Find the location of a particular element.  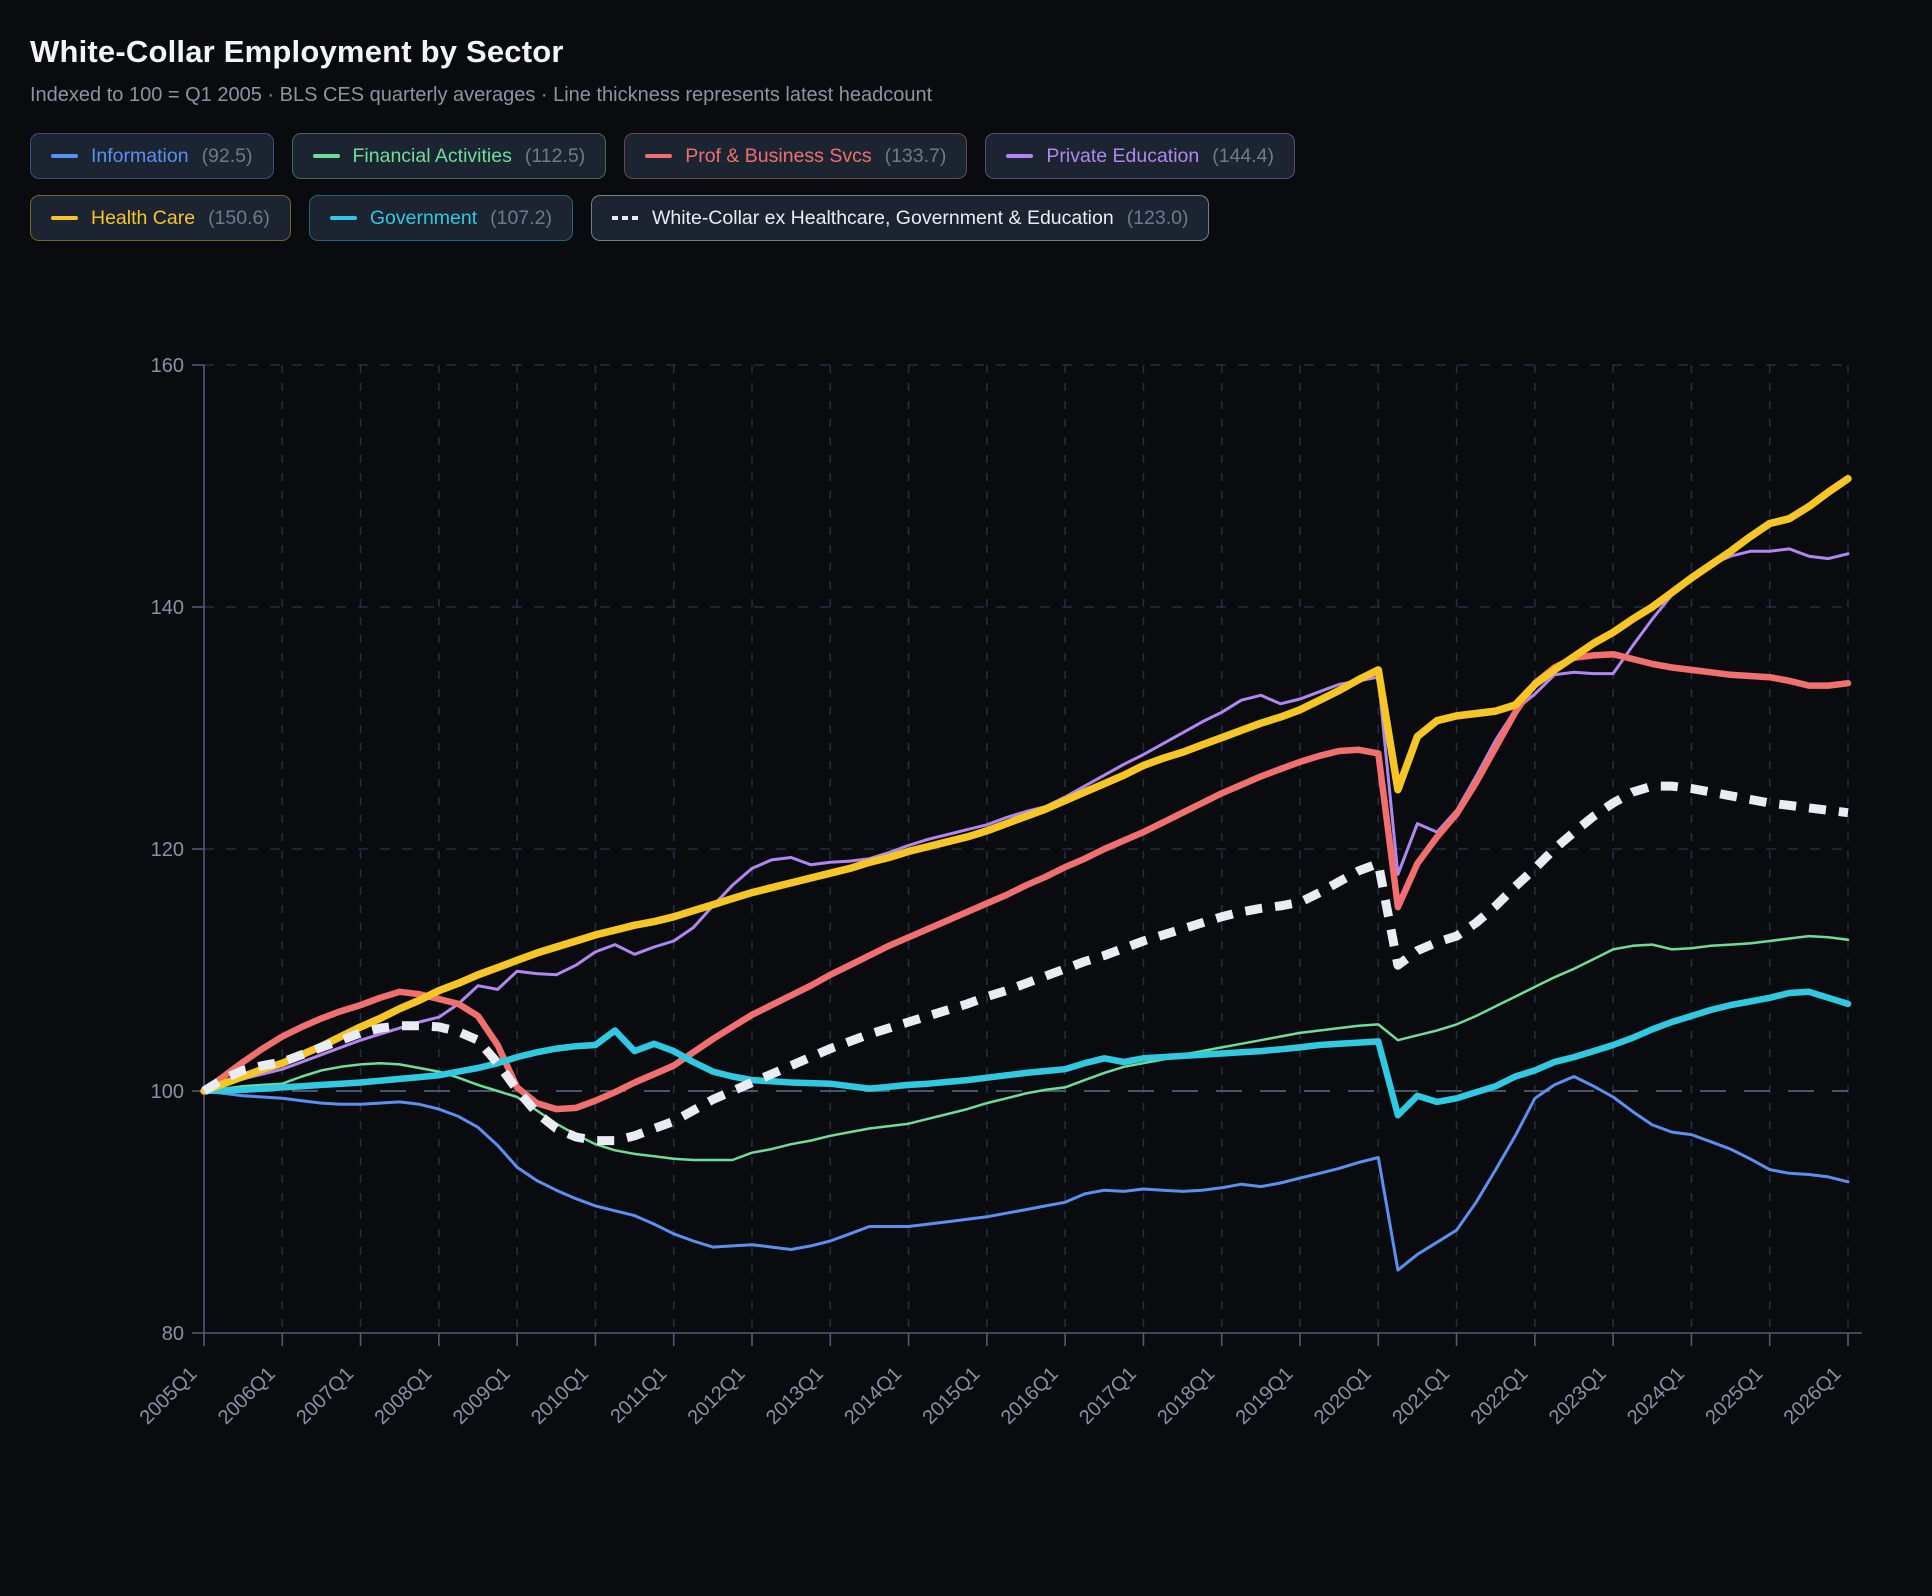

x-tick-label: 2010Q1 is located at coordinates (560, 1396).